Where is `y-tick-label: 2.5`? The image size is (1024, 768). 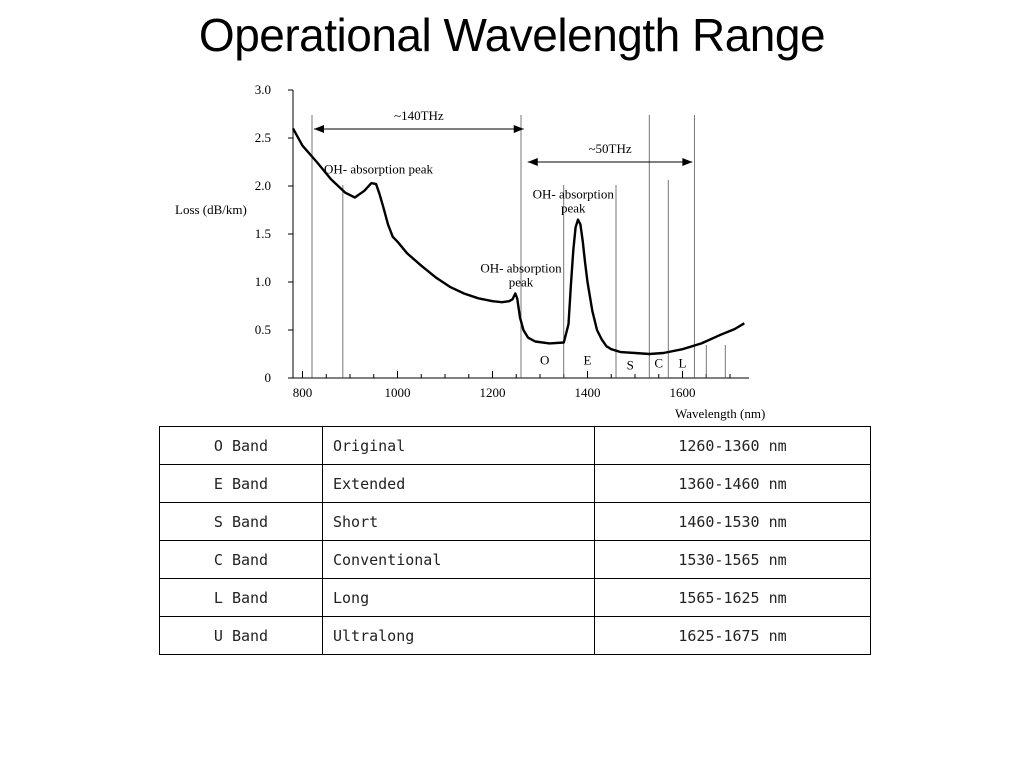 y-tick-label: 2.5 is located at coordinates (263, 137).